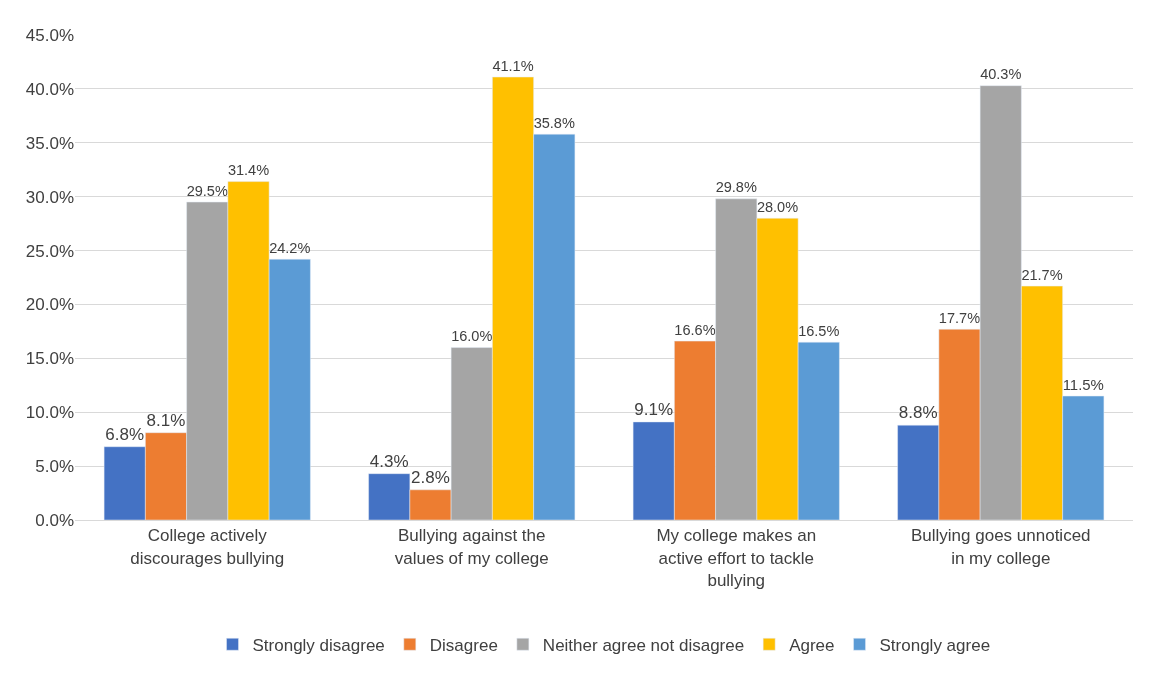 Image resolution: width=1153 pixels, height=675 pixels. Describe the element at coordinates (472, 336) in the screenshot. I see `data-label: 16.0%` at that location.